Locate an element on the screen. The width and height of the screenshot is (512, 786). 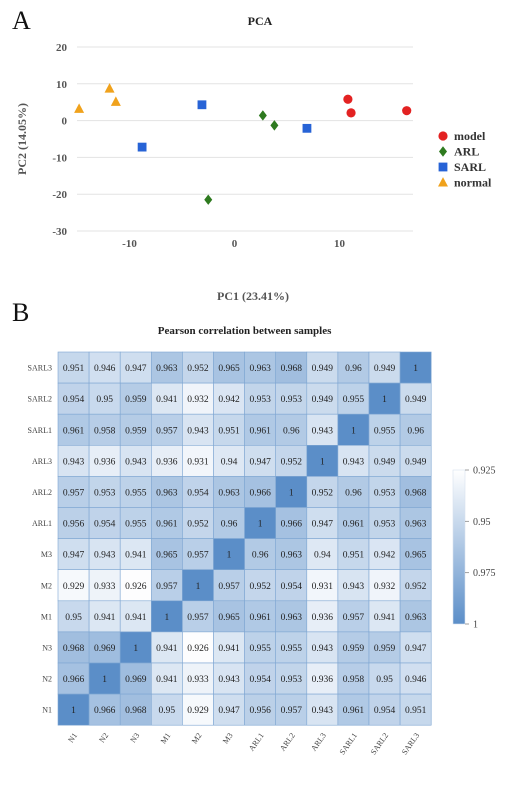
pca-x-tick-label: -10 is located at coordinates (129, 244).